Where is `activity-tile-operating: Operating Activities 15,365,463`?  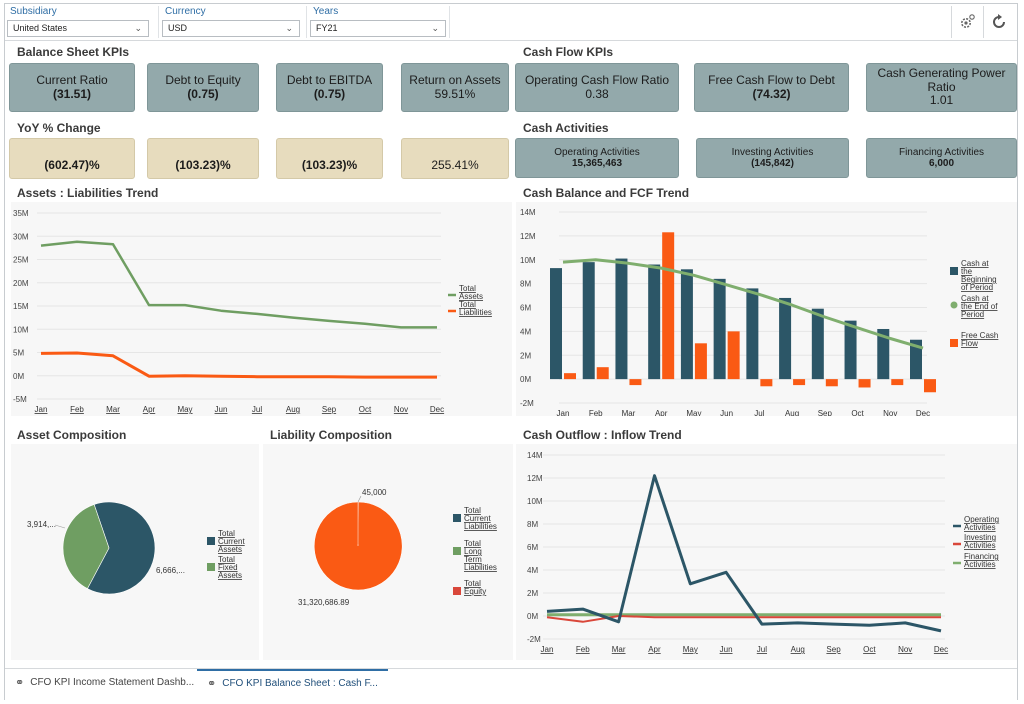
activity-tile-operating: Operating Activities 15,365,463 is located at coordinates (597, 158).